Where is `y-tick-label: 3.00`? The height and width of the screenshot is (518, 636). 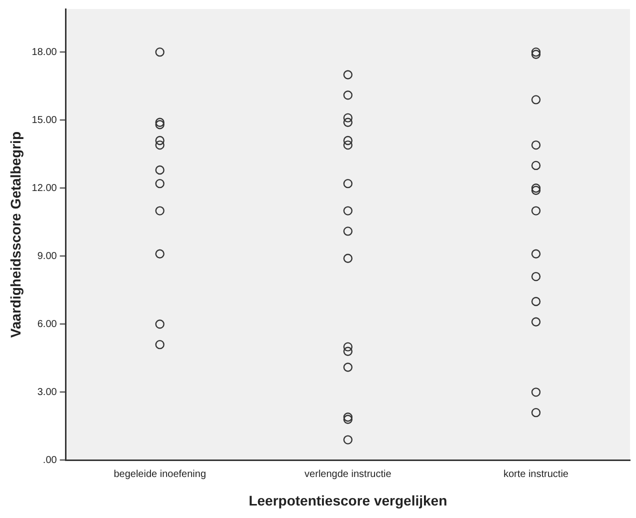 y-tick-label: 3.00 is located at coordinates (47, 392).